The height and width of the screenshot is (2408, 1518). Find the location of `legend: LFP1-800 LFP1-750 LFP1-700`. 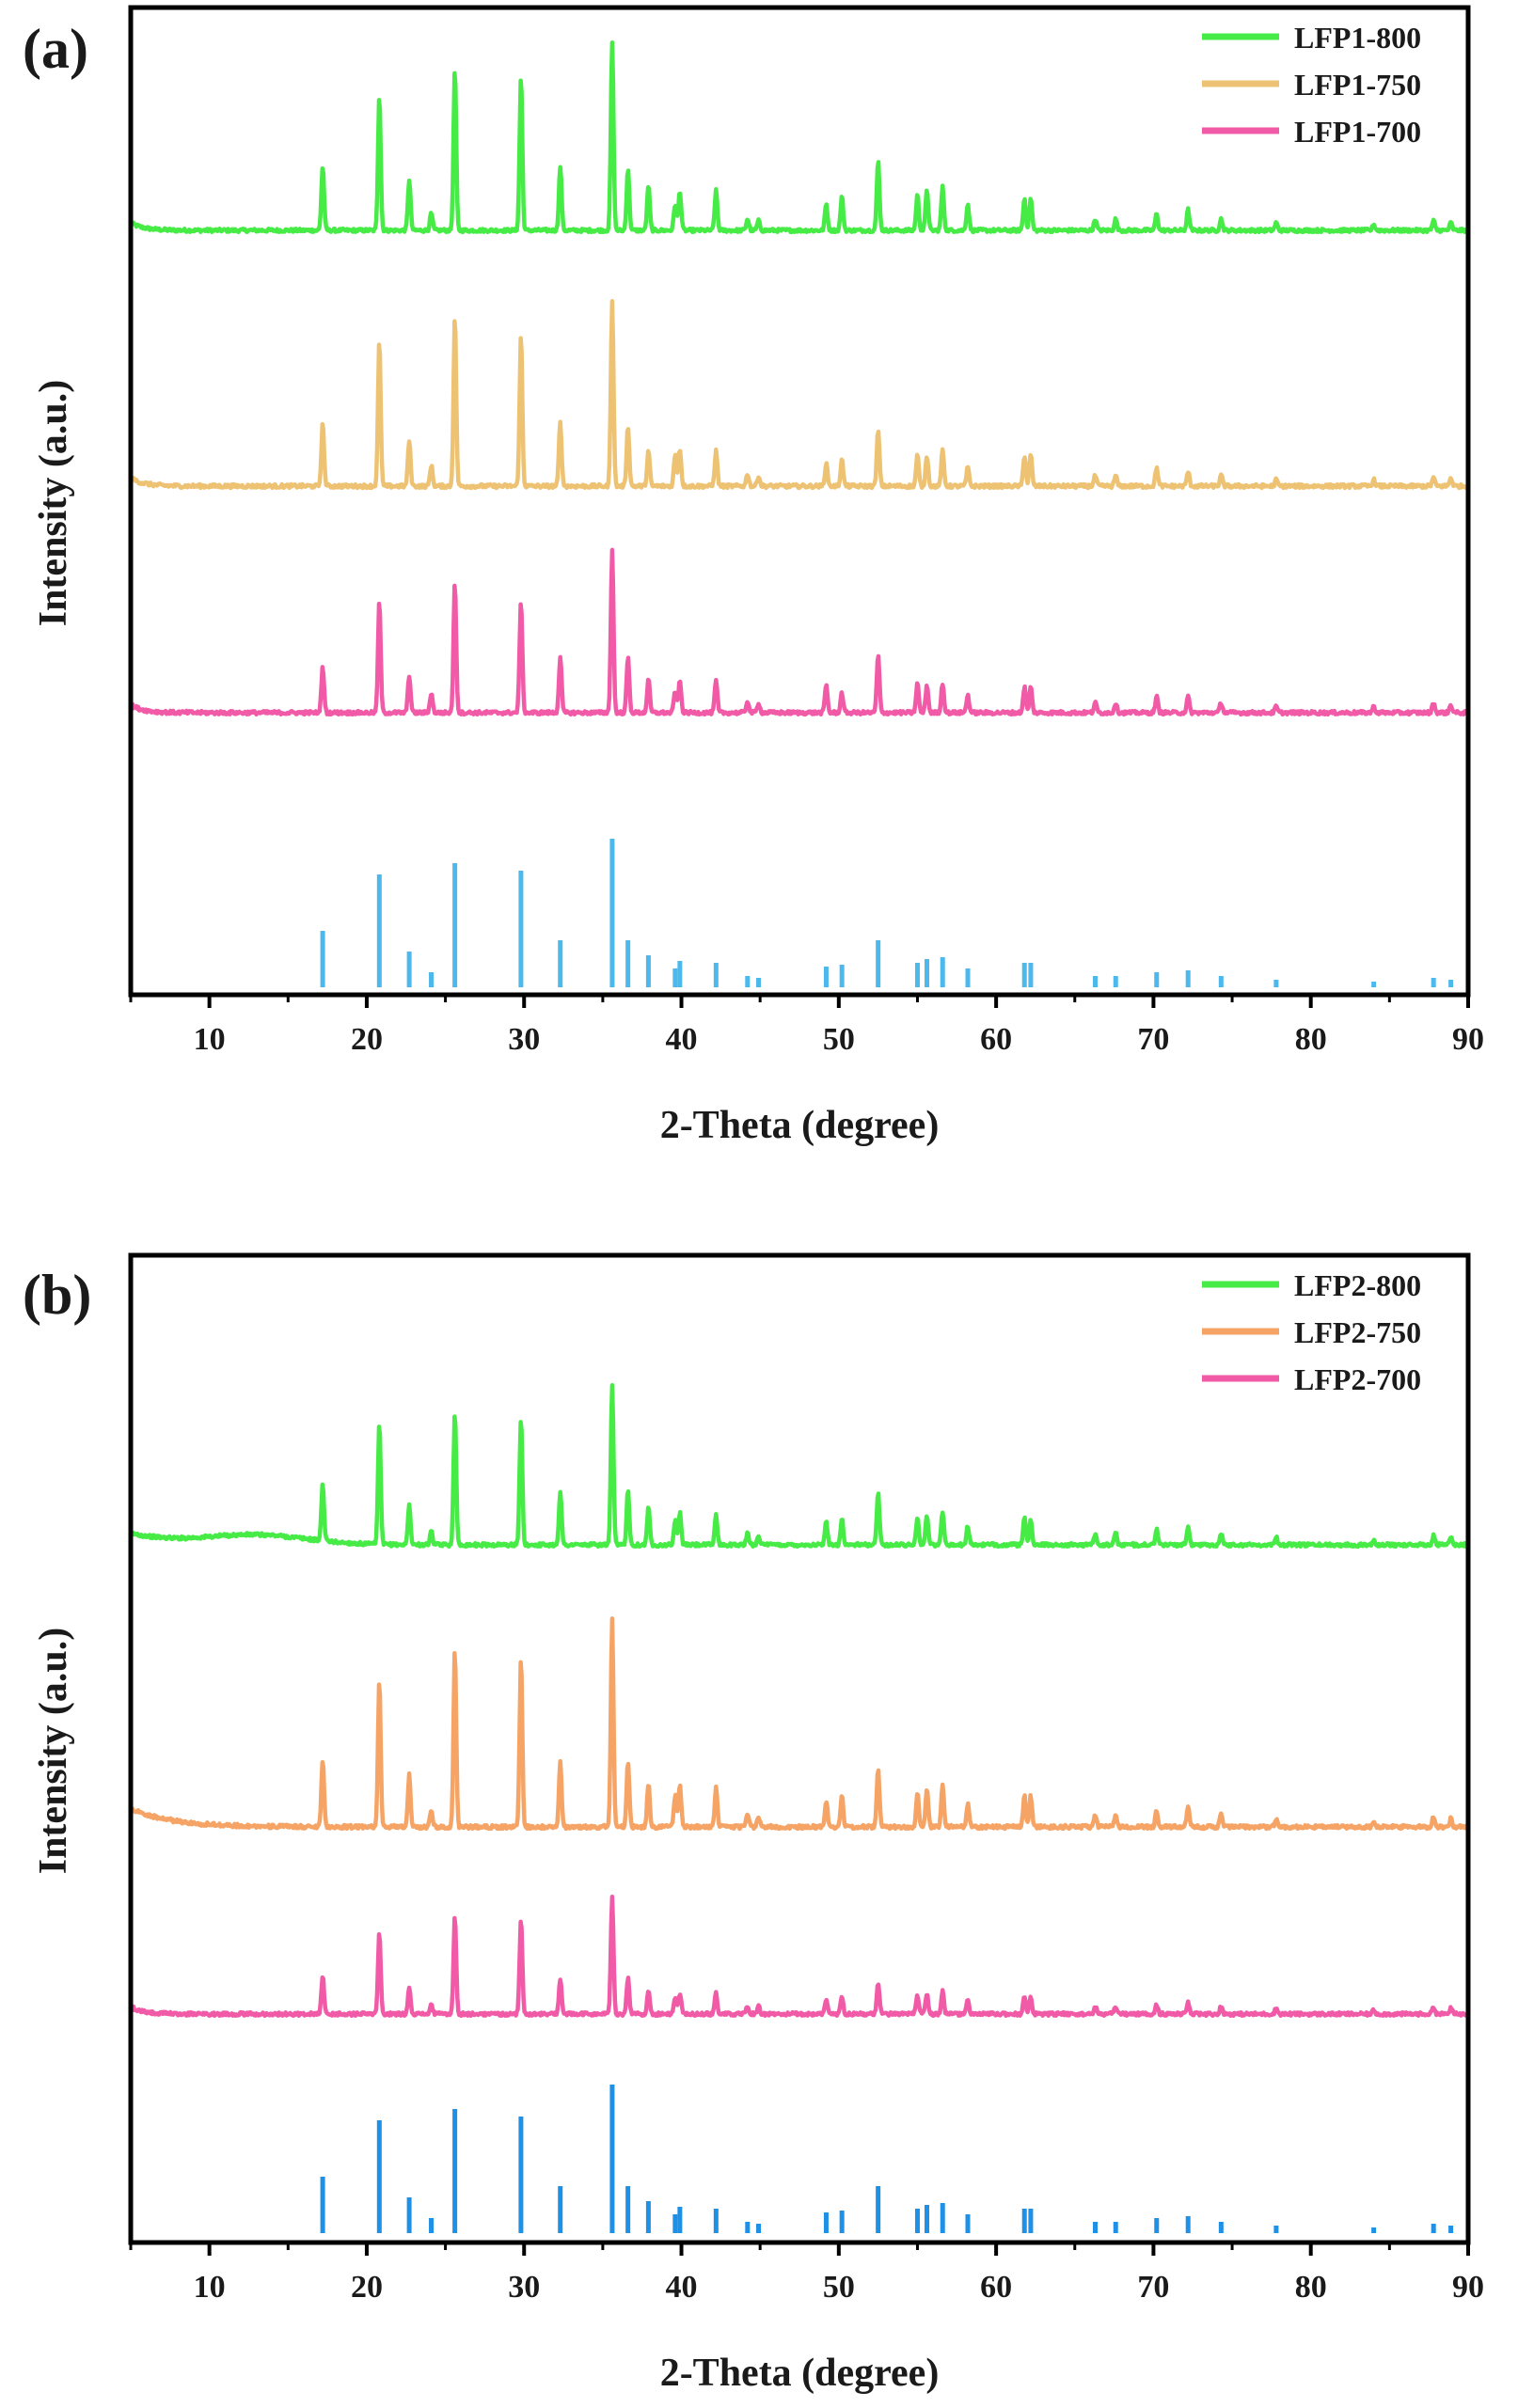

legend: LFP1-800 LFP1-750 LFP1-700 is located at coordinates (1312, 85).